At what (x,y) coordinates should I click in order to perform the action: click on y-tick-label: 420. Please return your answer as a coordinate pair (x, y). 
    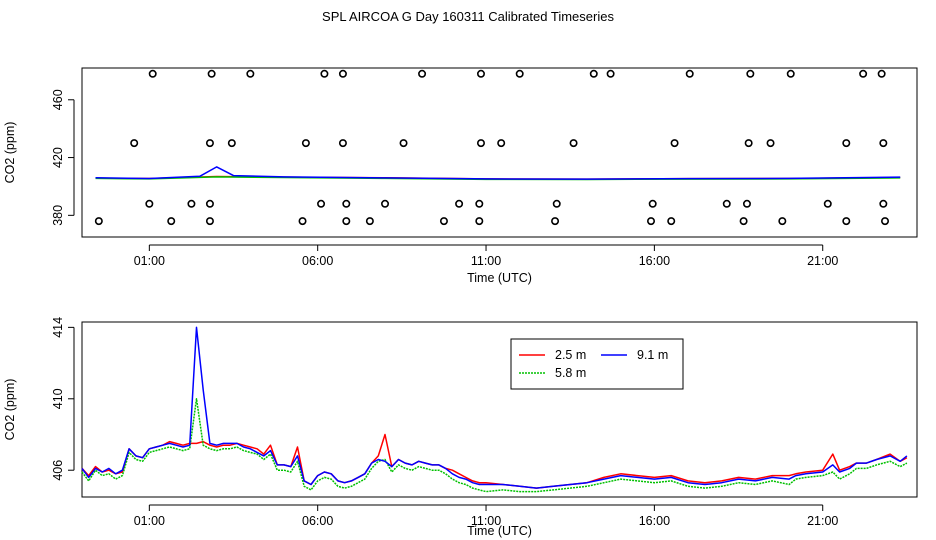
    Looking at the image, I should click on (58, 157).